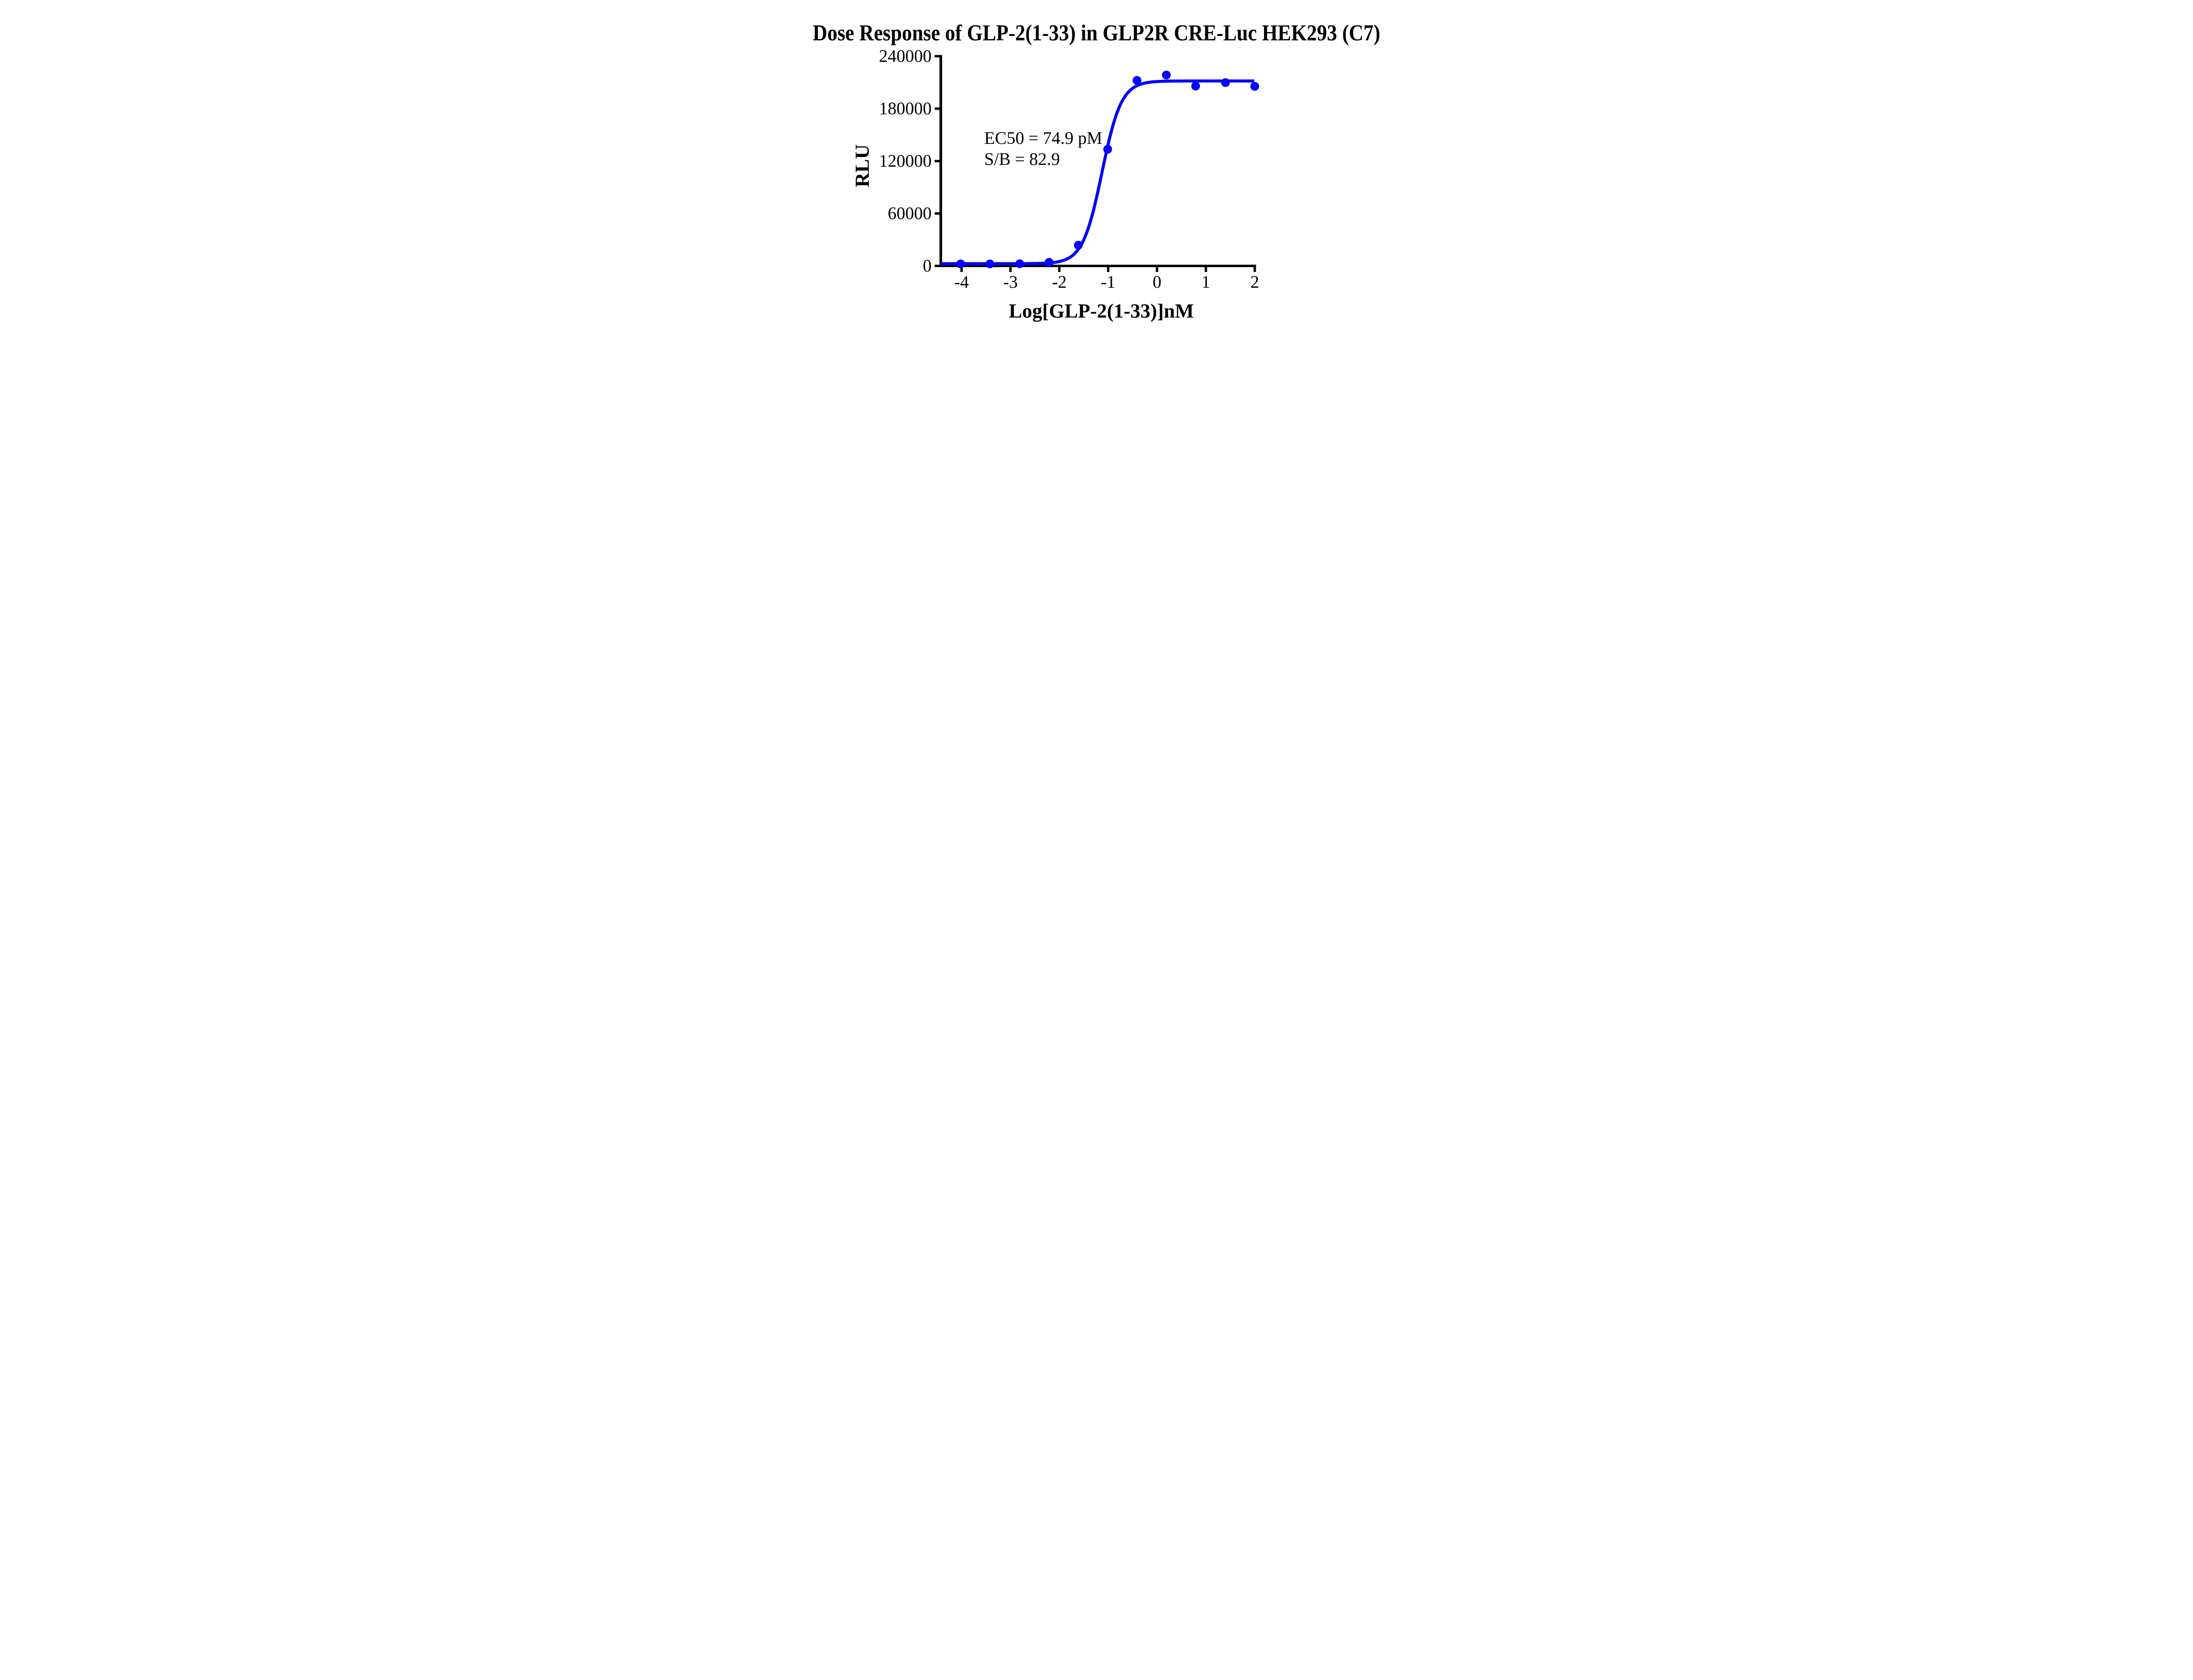  Describe the element at coordinates (905, 161) in the screenshot. I see `y-tick-label: 120000` at that location.